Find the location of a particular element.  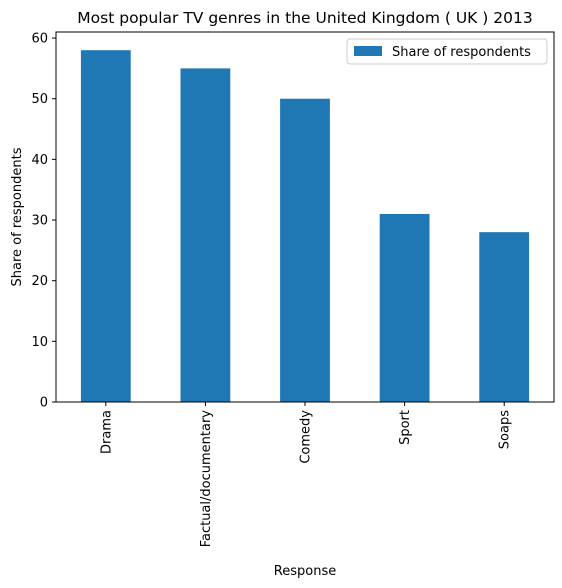

legend: Share of respondents is located at coordinates (447, 51).